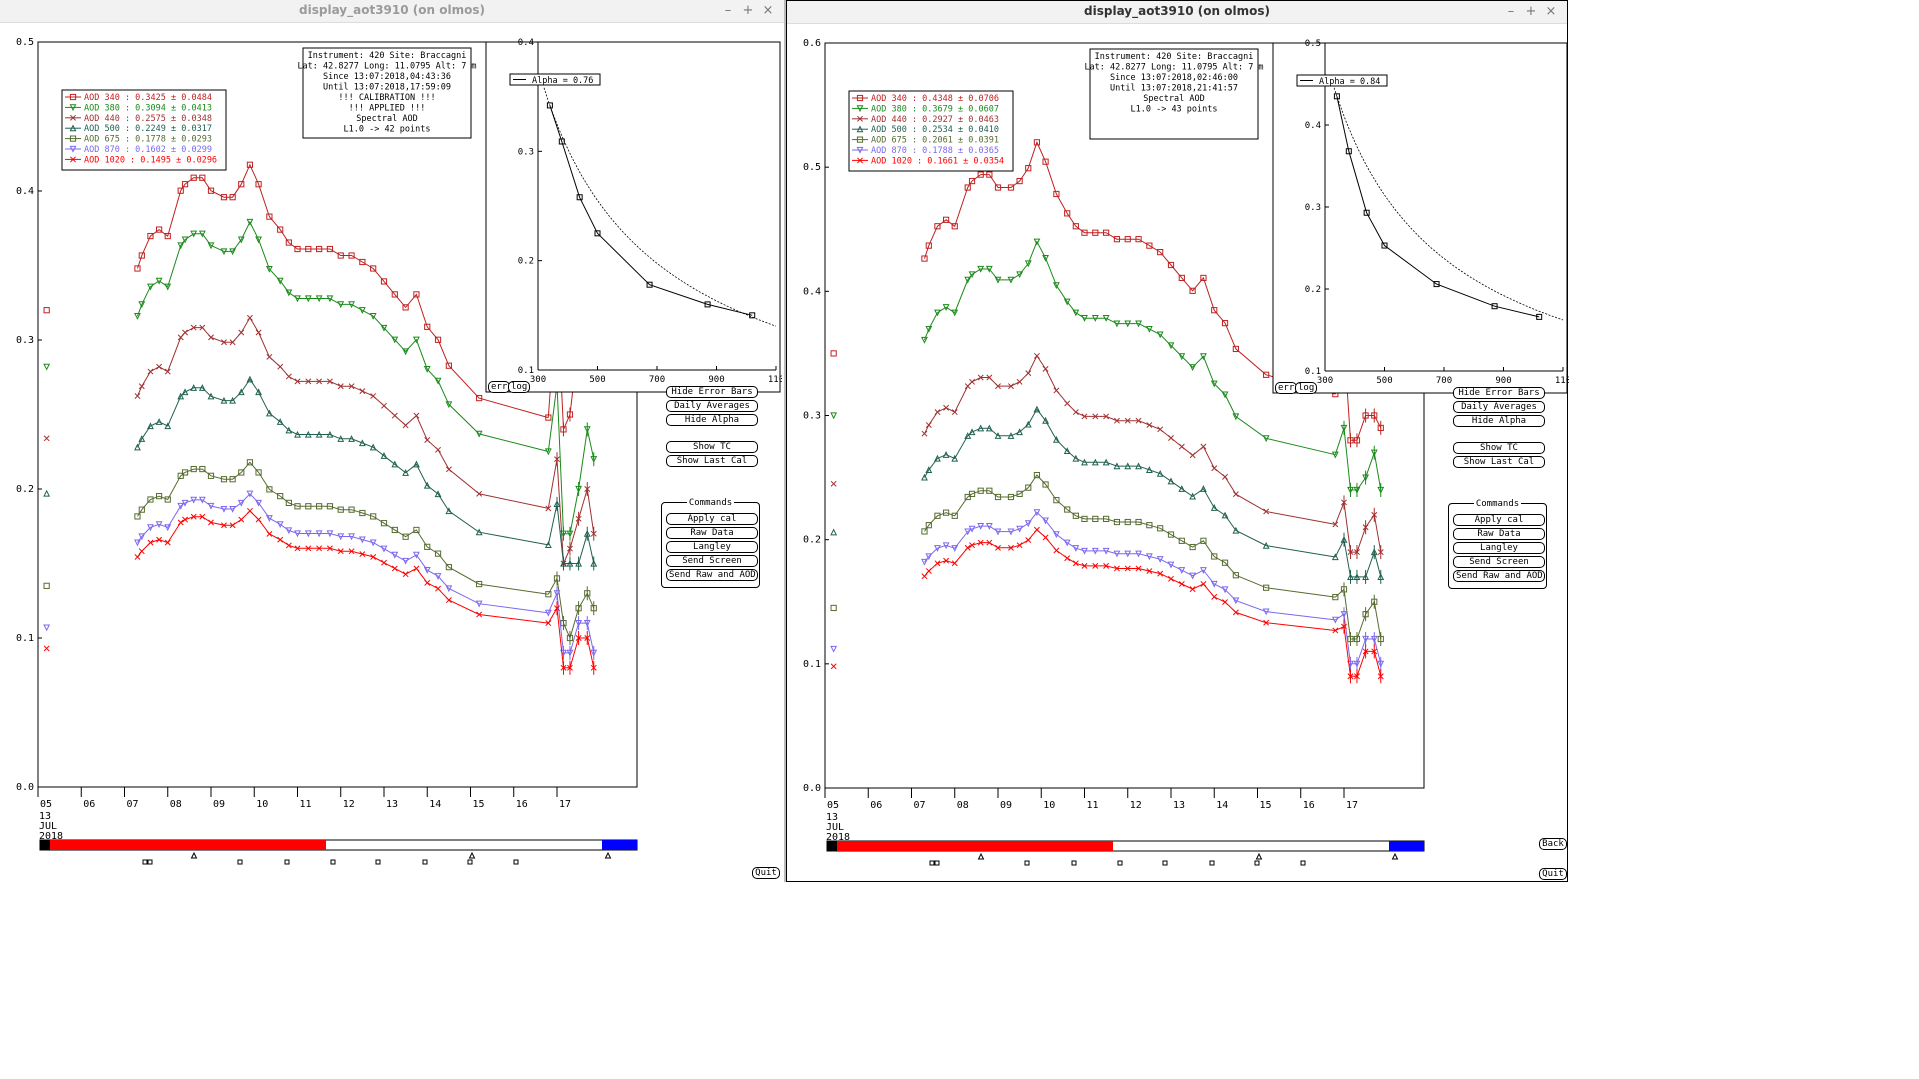 The image size is (1919, 1079). What do you see at coordinates (657, 380) in the screenshot?
I see `inset-x-tick-label: 700` at bounding box center [657, 380].